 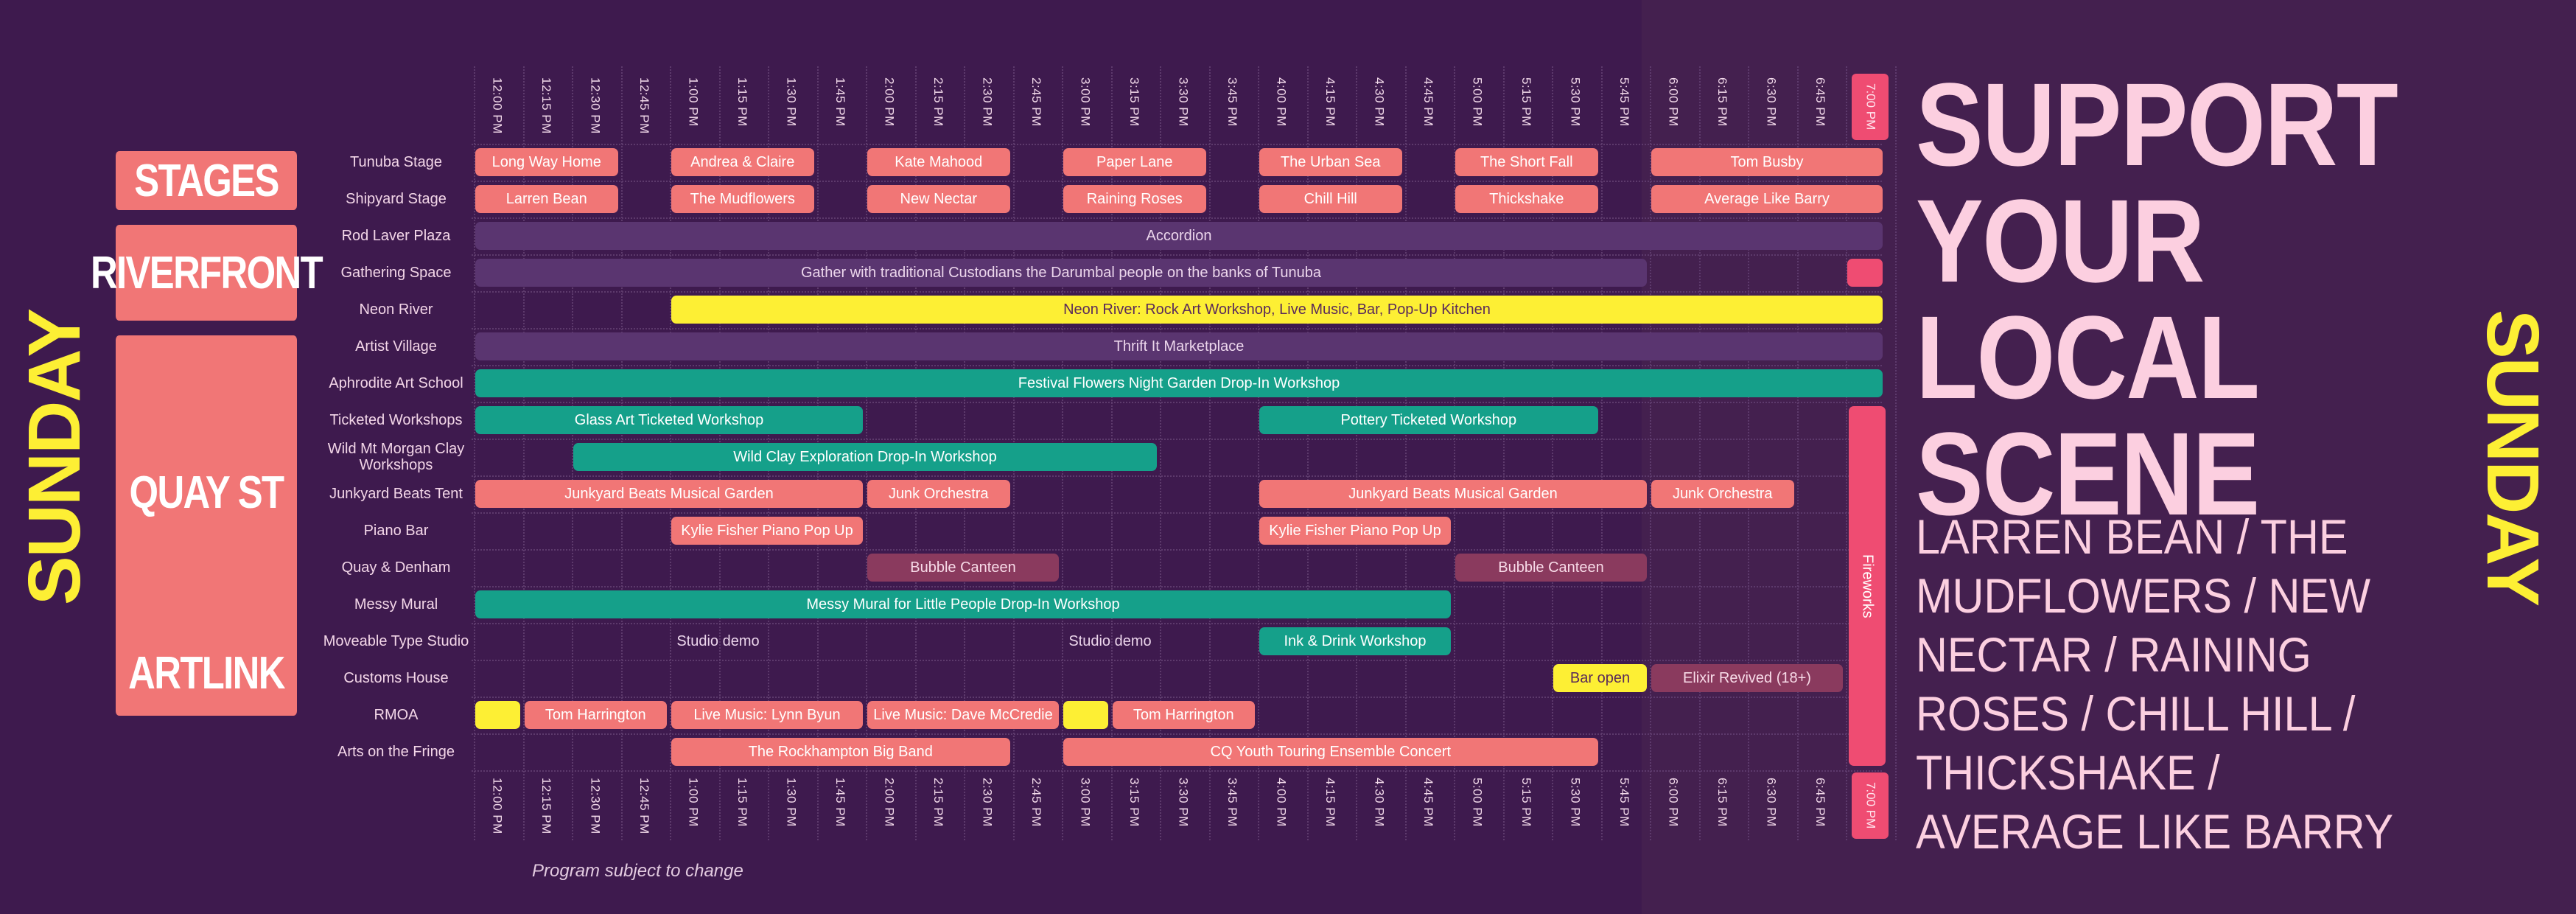 What do you see at coordinates (396, 162) in the screenshot?
I see `venue-label: Tunuba Stage` at bounding box center [396, 162].